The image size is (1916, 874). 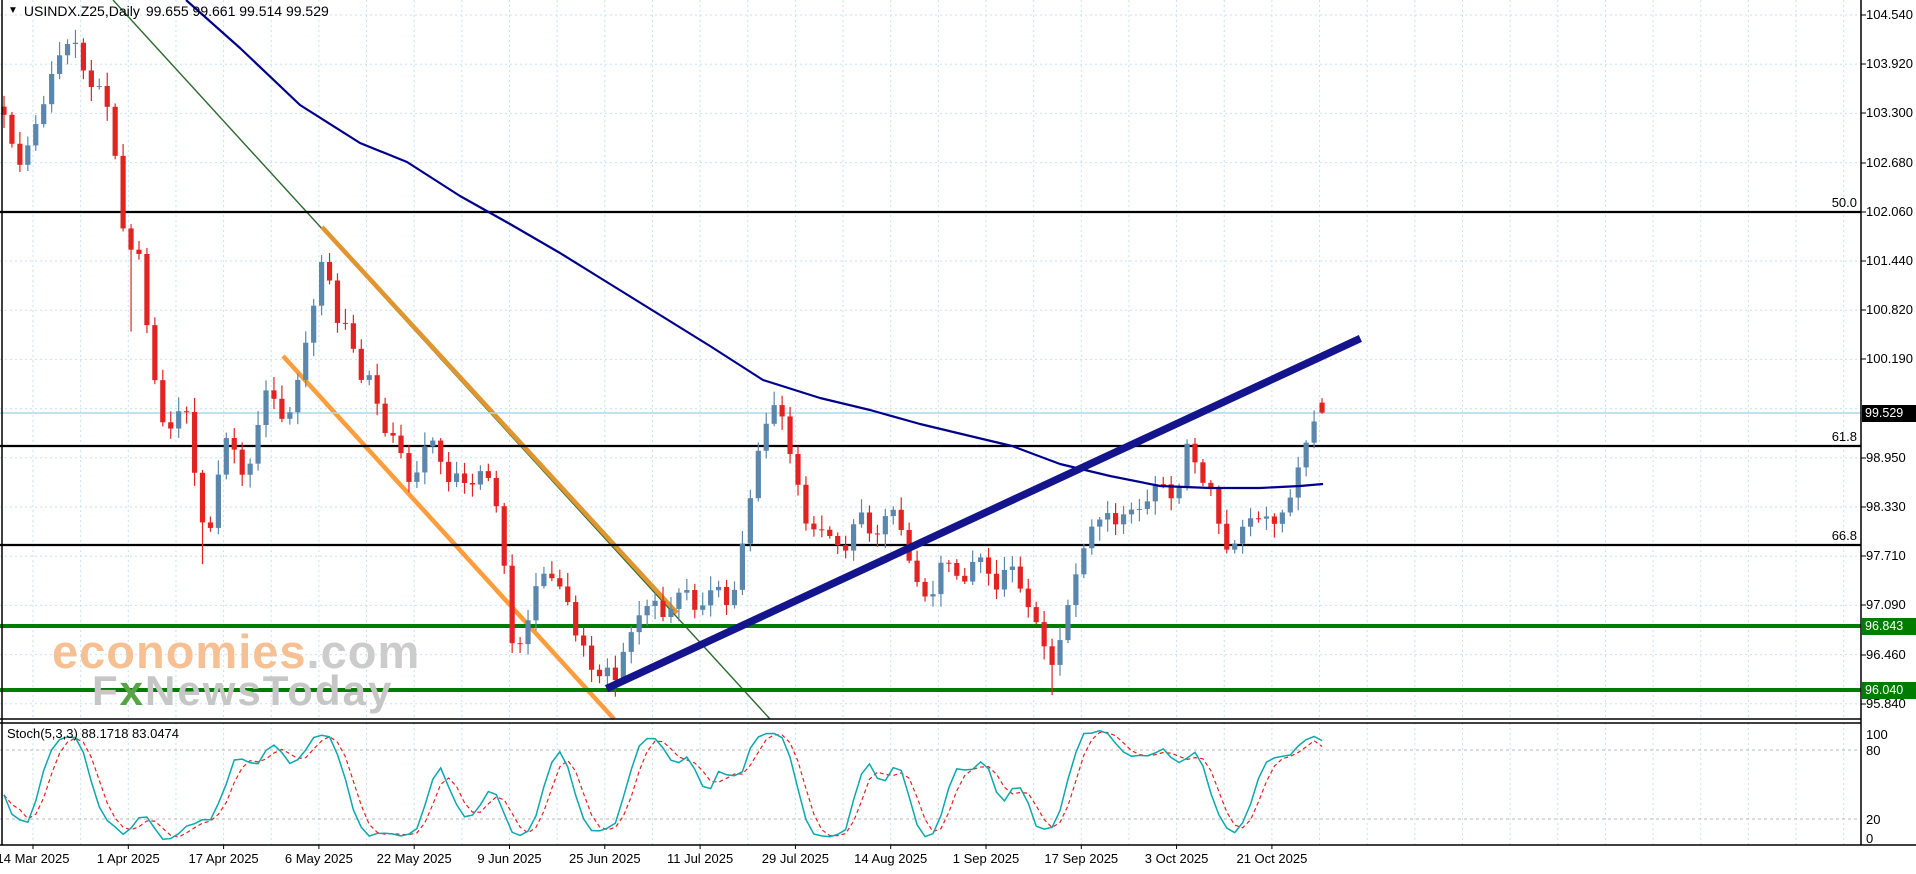 What do you see at coordinates (132, 690) in the screenshot?
I see `watermark-sub-x: x` at bounding box center [132, 690].